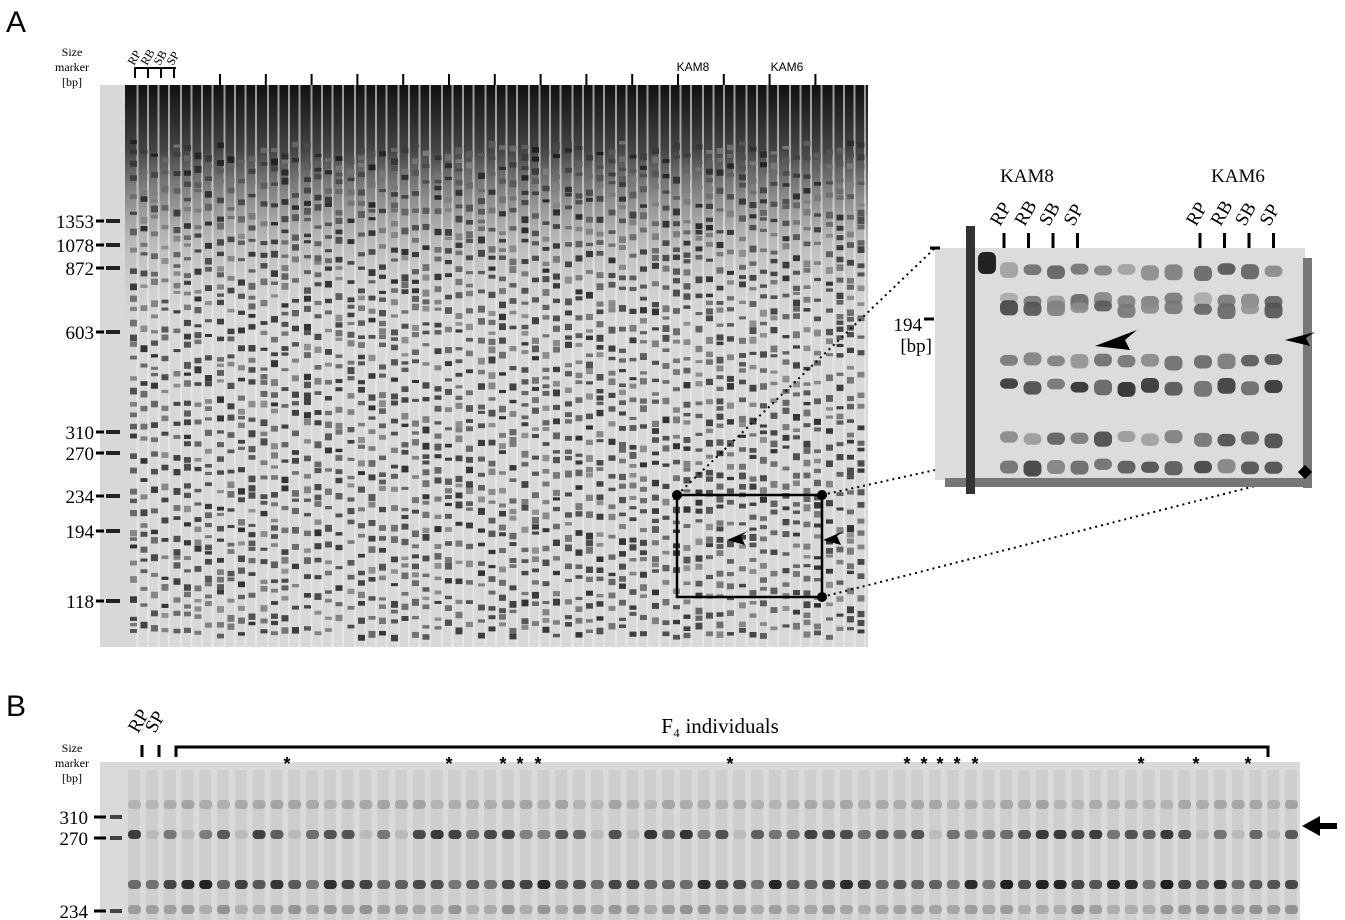 The height and width of the screenshot is (920, 1345). I want to click on asterisk: *, so click(906, 764).